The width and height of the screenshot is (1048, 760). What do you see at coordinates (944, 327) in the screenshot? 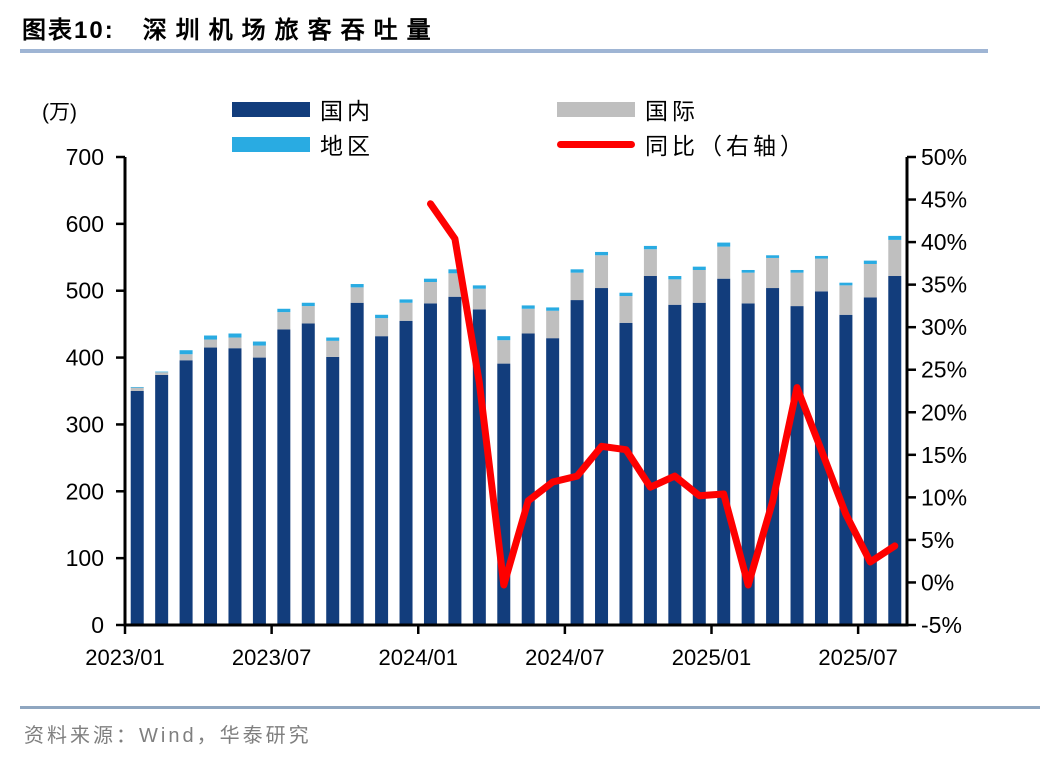
I see `right-axis-tick-label: 30%` at bounding box center [944, 327].